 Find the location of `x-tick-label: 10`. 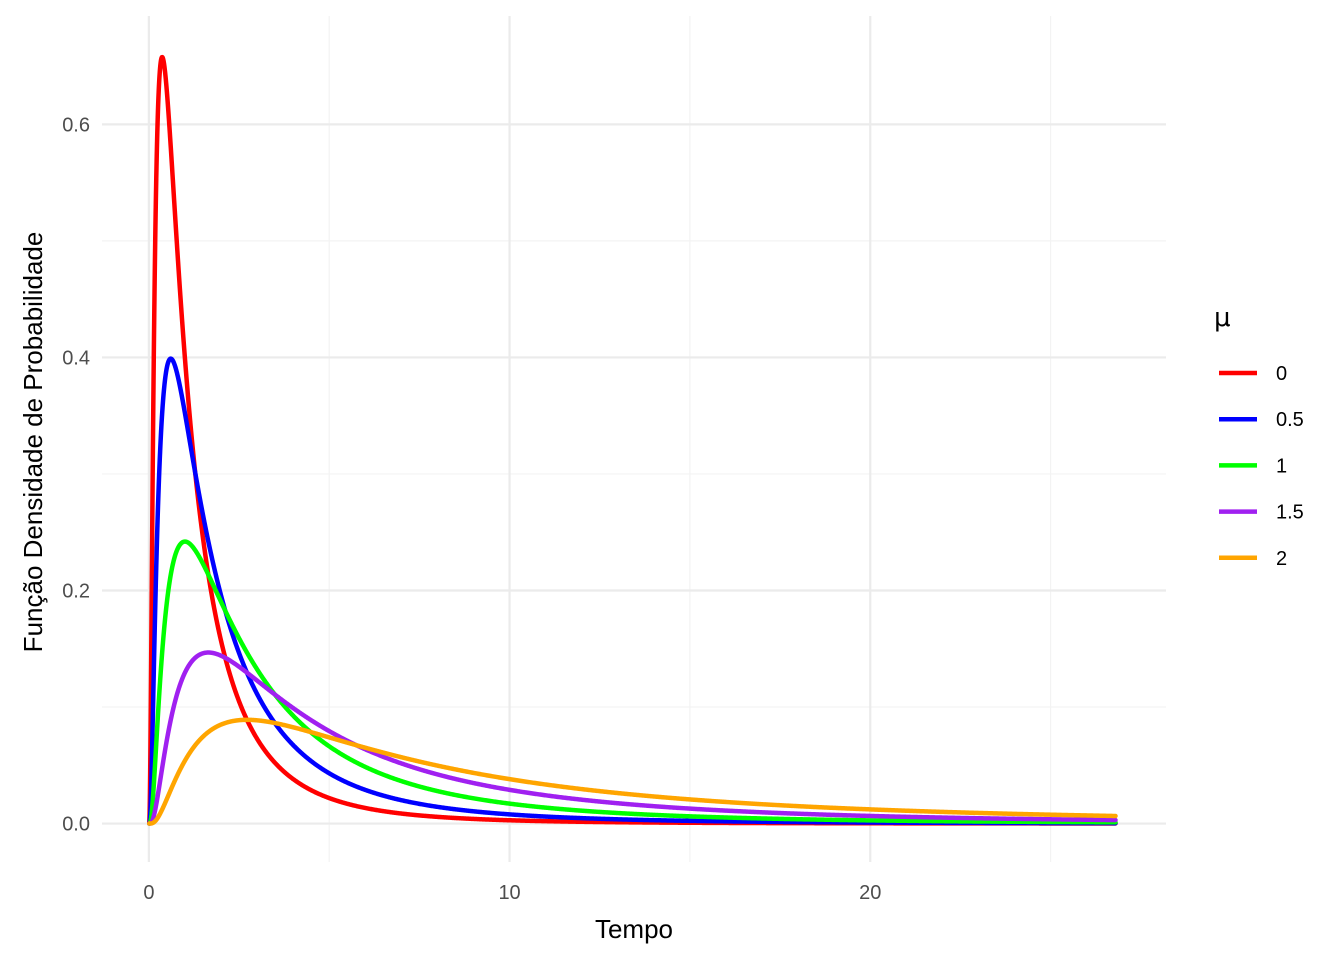

x-tick-label: 10 is located at coordinates (509, 893).